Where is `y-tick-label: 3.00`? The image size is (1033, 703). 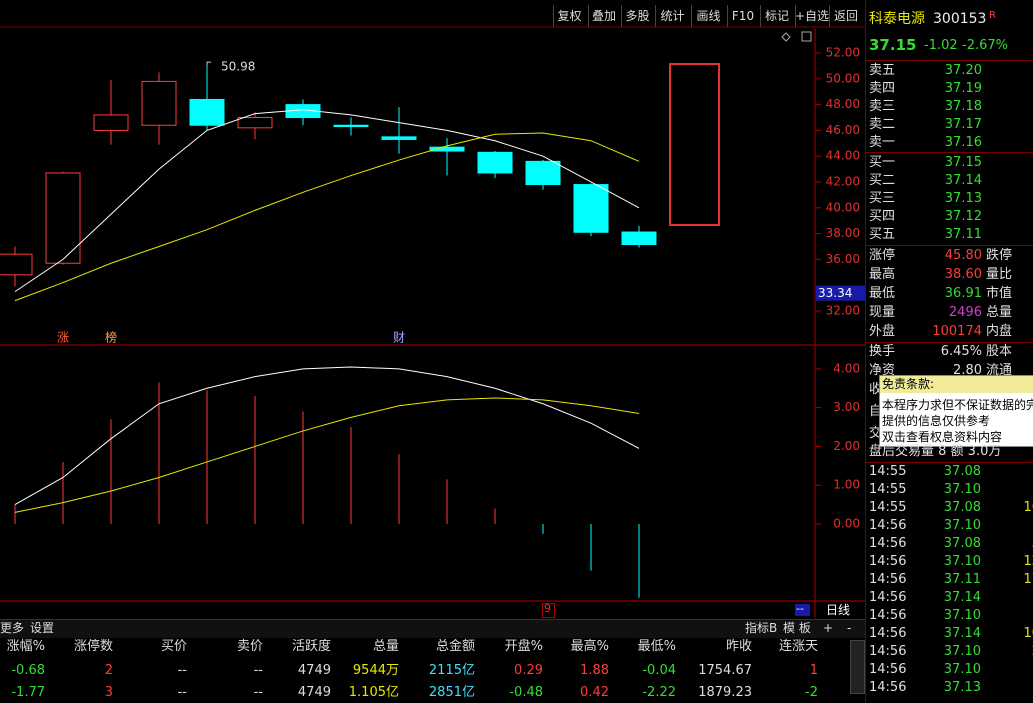
y-tick-label: 3.00 is located at coordinates (846, 407).